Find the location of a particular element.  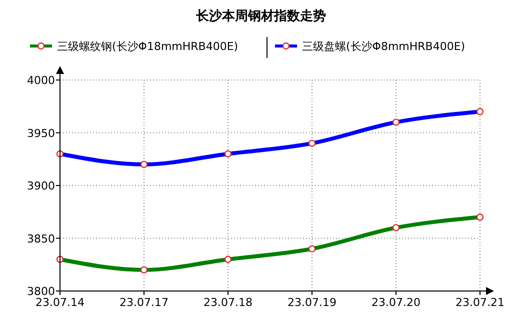

y-tick-label: 3900 is located at coordinates (41, 186).